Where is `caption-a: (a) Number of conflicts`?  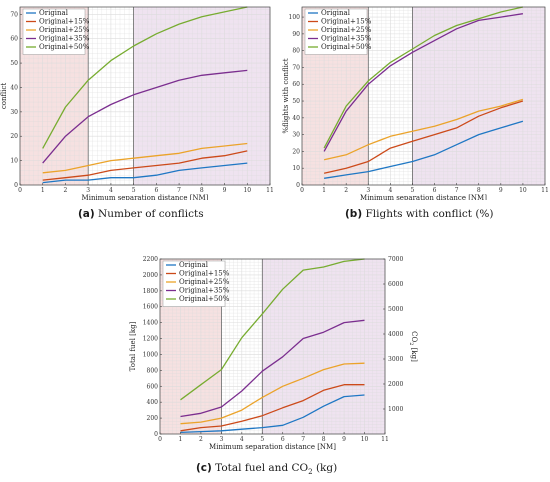 caption-a: (a) Number of conflicts is located at coordinates (141, 214).